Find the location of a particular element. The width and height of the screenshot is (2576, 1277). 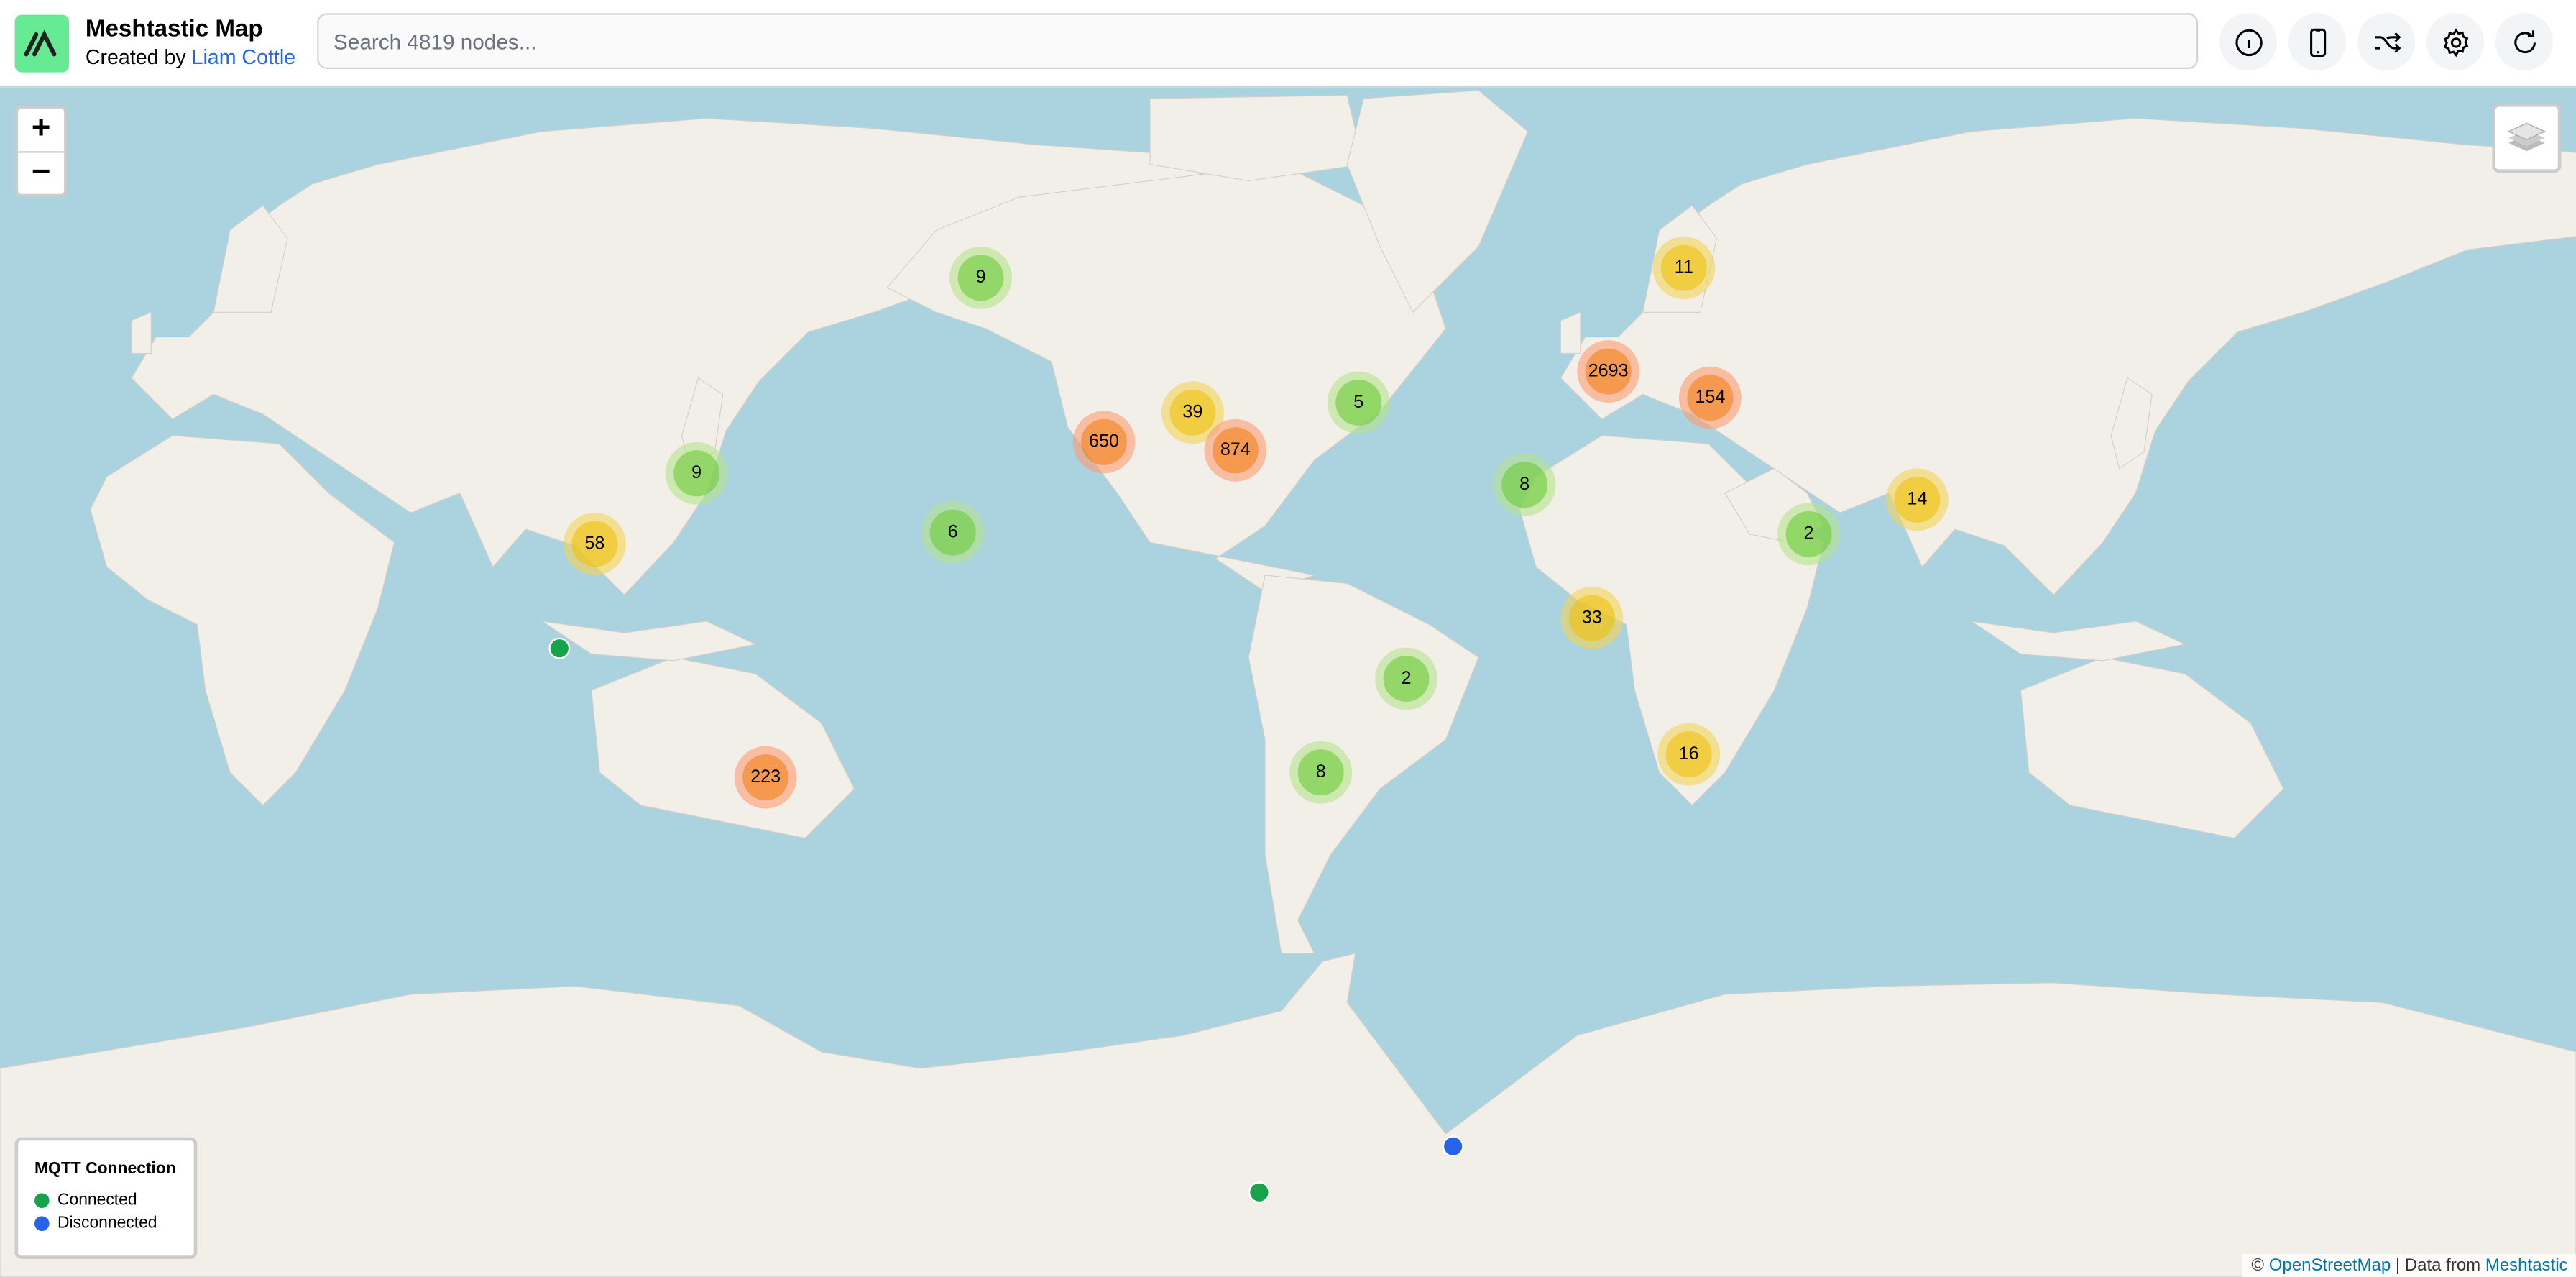

green-dot-icon is located at coordinates (42, 1200).